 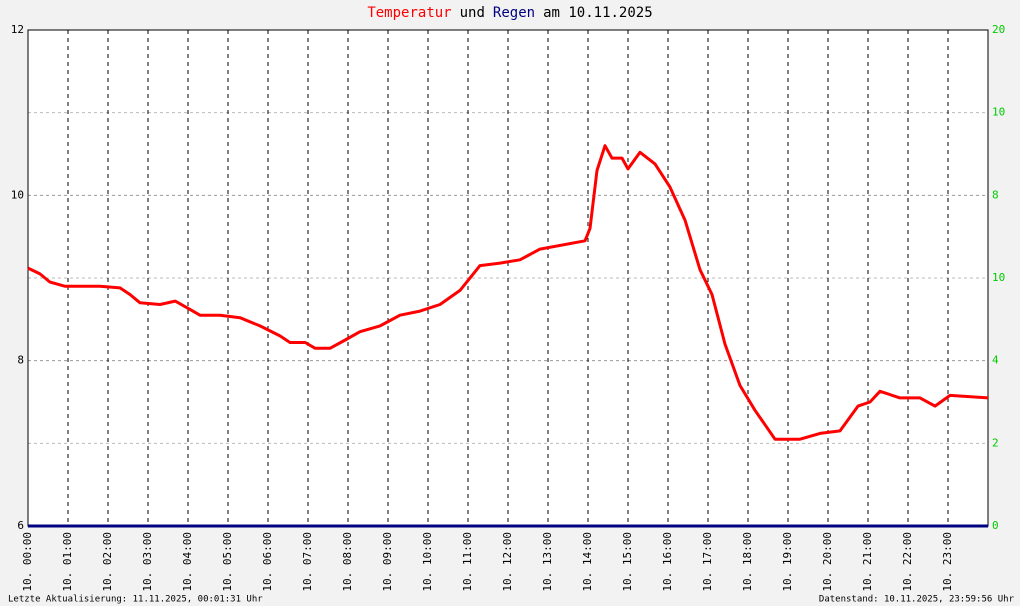 I want to click on y-tick-label: 12, so click(x=17, y=29).